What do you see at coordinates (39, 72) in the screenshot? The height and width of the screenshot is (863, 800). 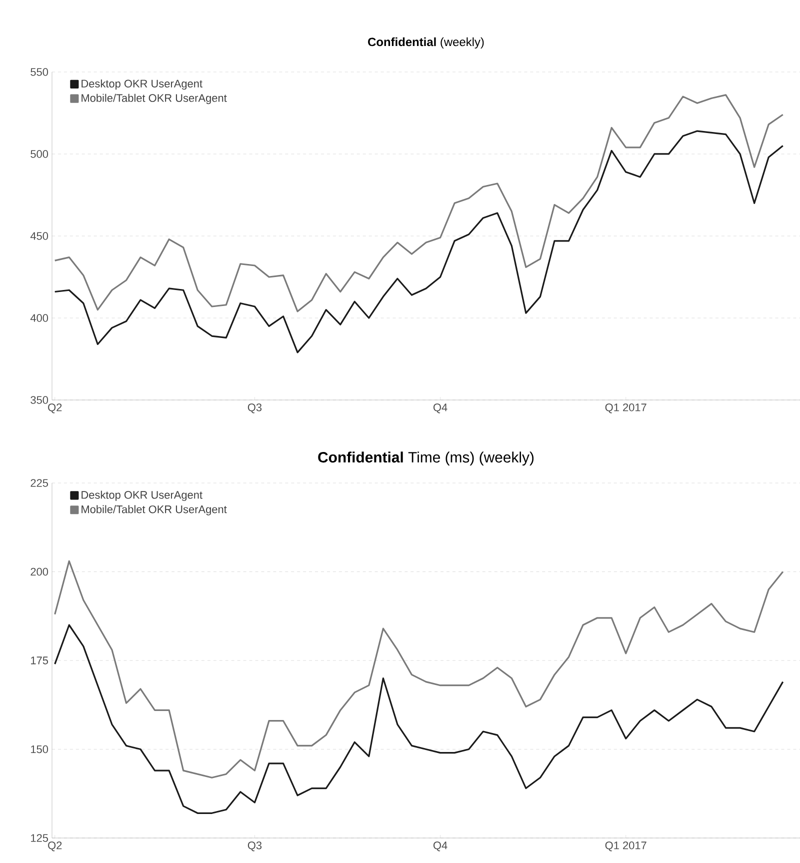 I see `y-tick-label: 550` at bounding box center [39, 72].